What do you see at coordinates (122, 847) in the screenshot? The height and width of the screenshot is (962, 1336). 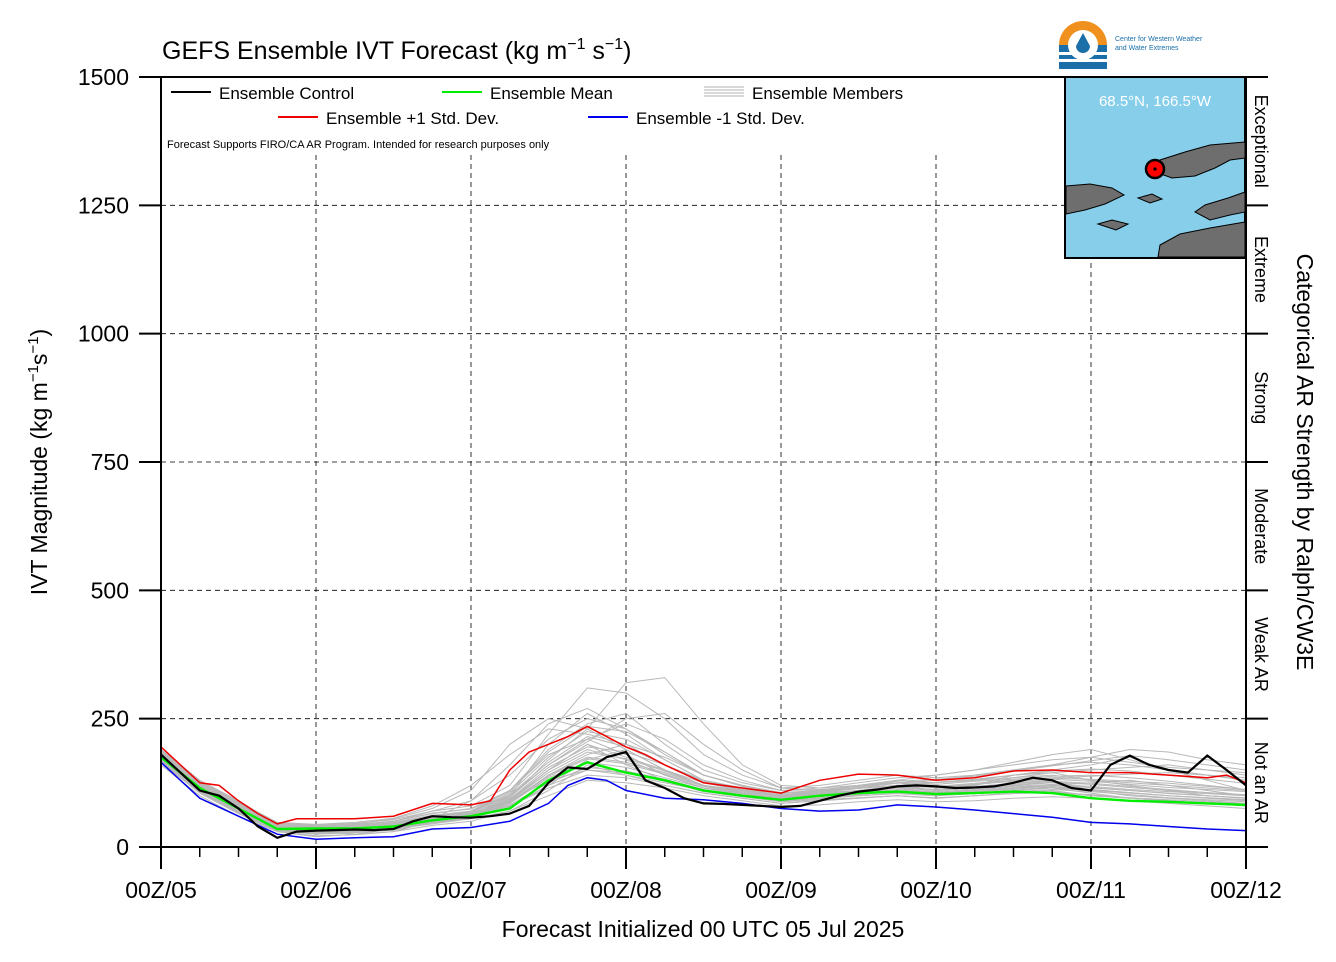 I see `y-tick-label: 0` at bounding box center [122, 847].